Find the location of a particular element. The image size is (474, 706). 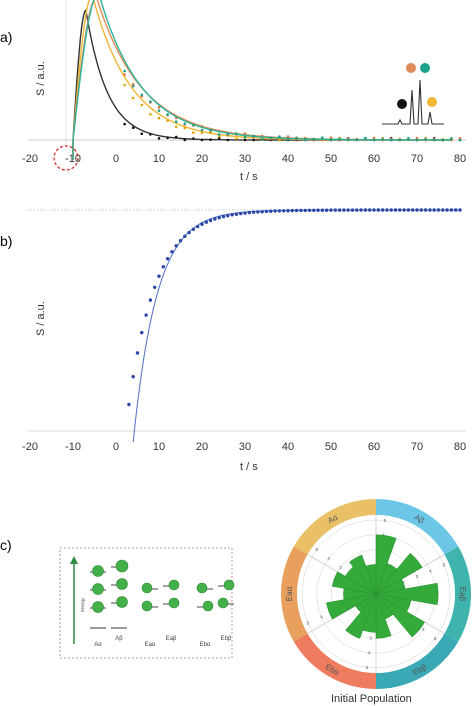

chart-a-ylabel: S / a.u. is located at coordinates (41, 78).